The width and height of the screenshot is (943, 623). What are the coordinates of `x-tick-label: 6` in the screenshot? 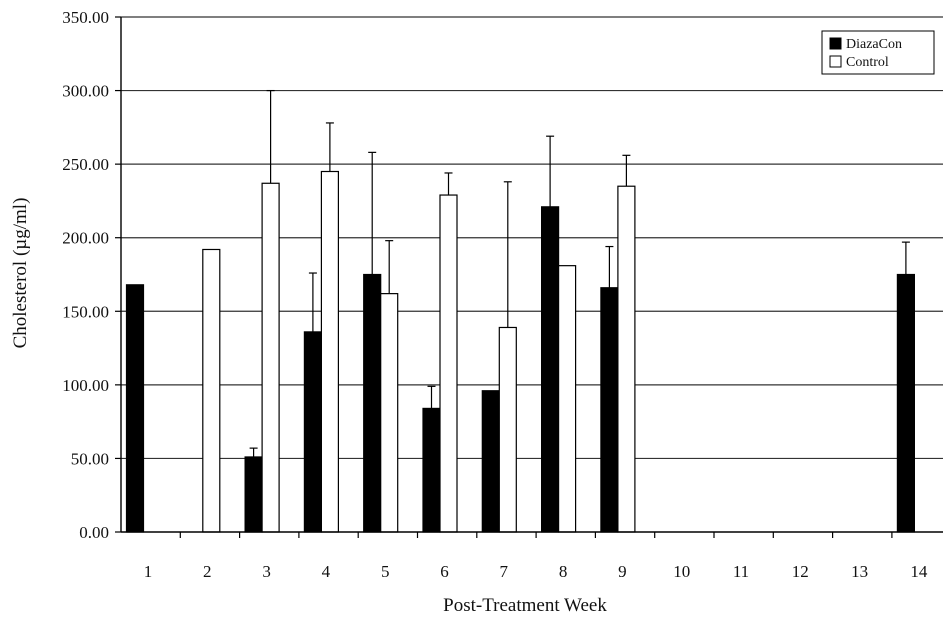 It's located at (444, 571).